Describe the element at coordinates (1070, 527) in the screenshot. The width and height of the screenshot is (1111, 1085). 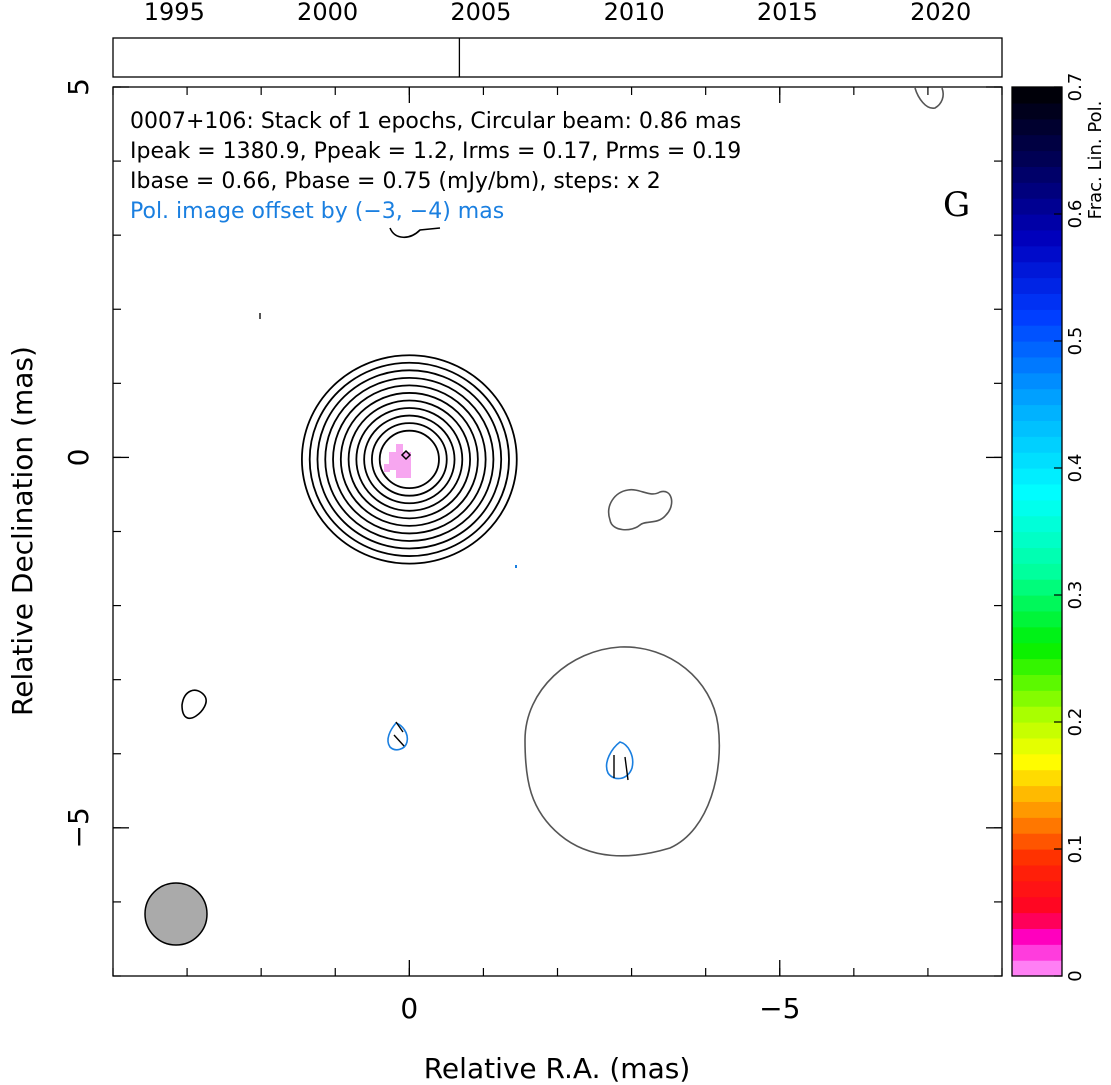
I see `colorbar-ticks: 0 0.1 0.2 0.3 0.4 0.5 0.6 0.7` at that location.